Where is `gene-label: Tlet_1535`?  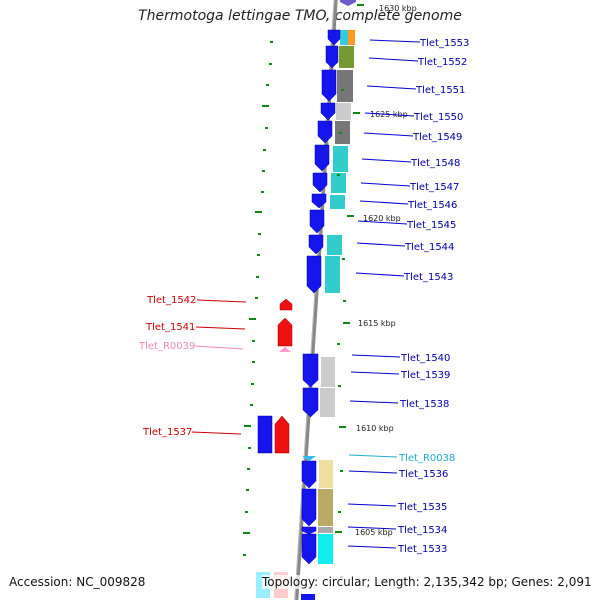
gene-label: Tlet_1535 is located at coordinates (422, 507).